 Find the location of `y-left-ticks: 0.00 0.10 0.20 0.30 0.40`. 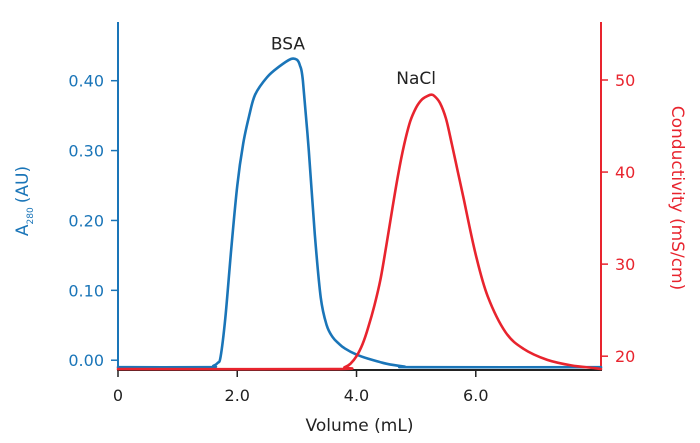

y-left-ticks: 0.00 0.10 0.20 0.30 0.40 is located at coordinates (93, 221).